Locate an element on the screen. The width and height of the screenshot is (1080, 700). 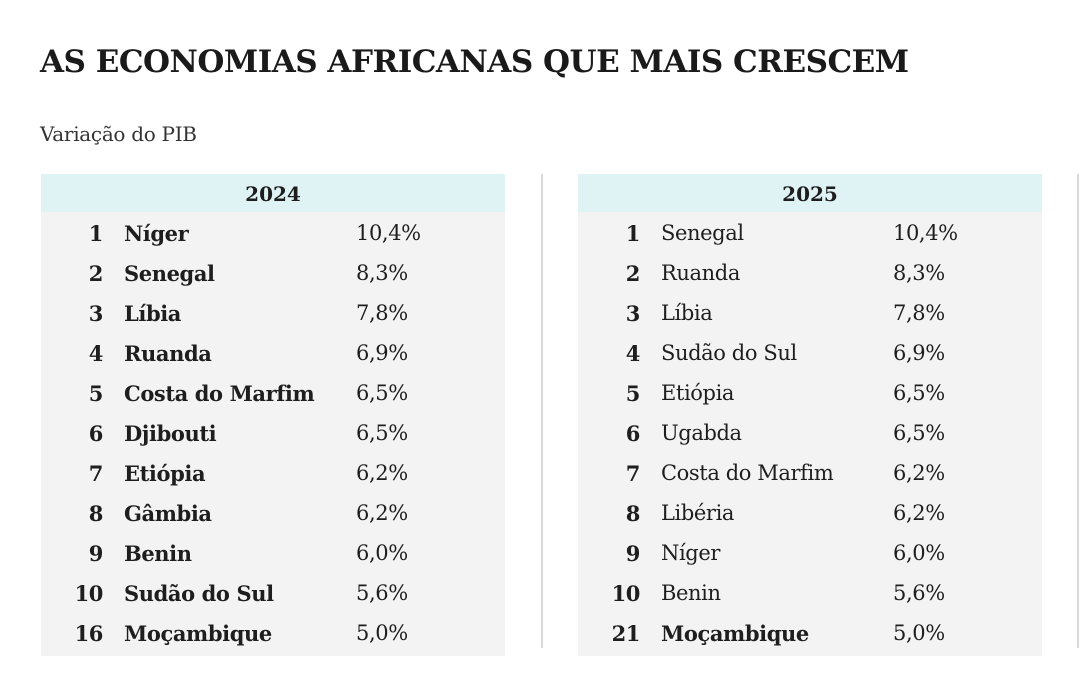
table-row: 5 Etiópia 6,5% is located at coordinates (810, 395).